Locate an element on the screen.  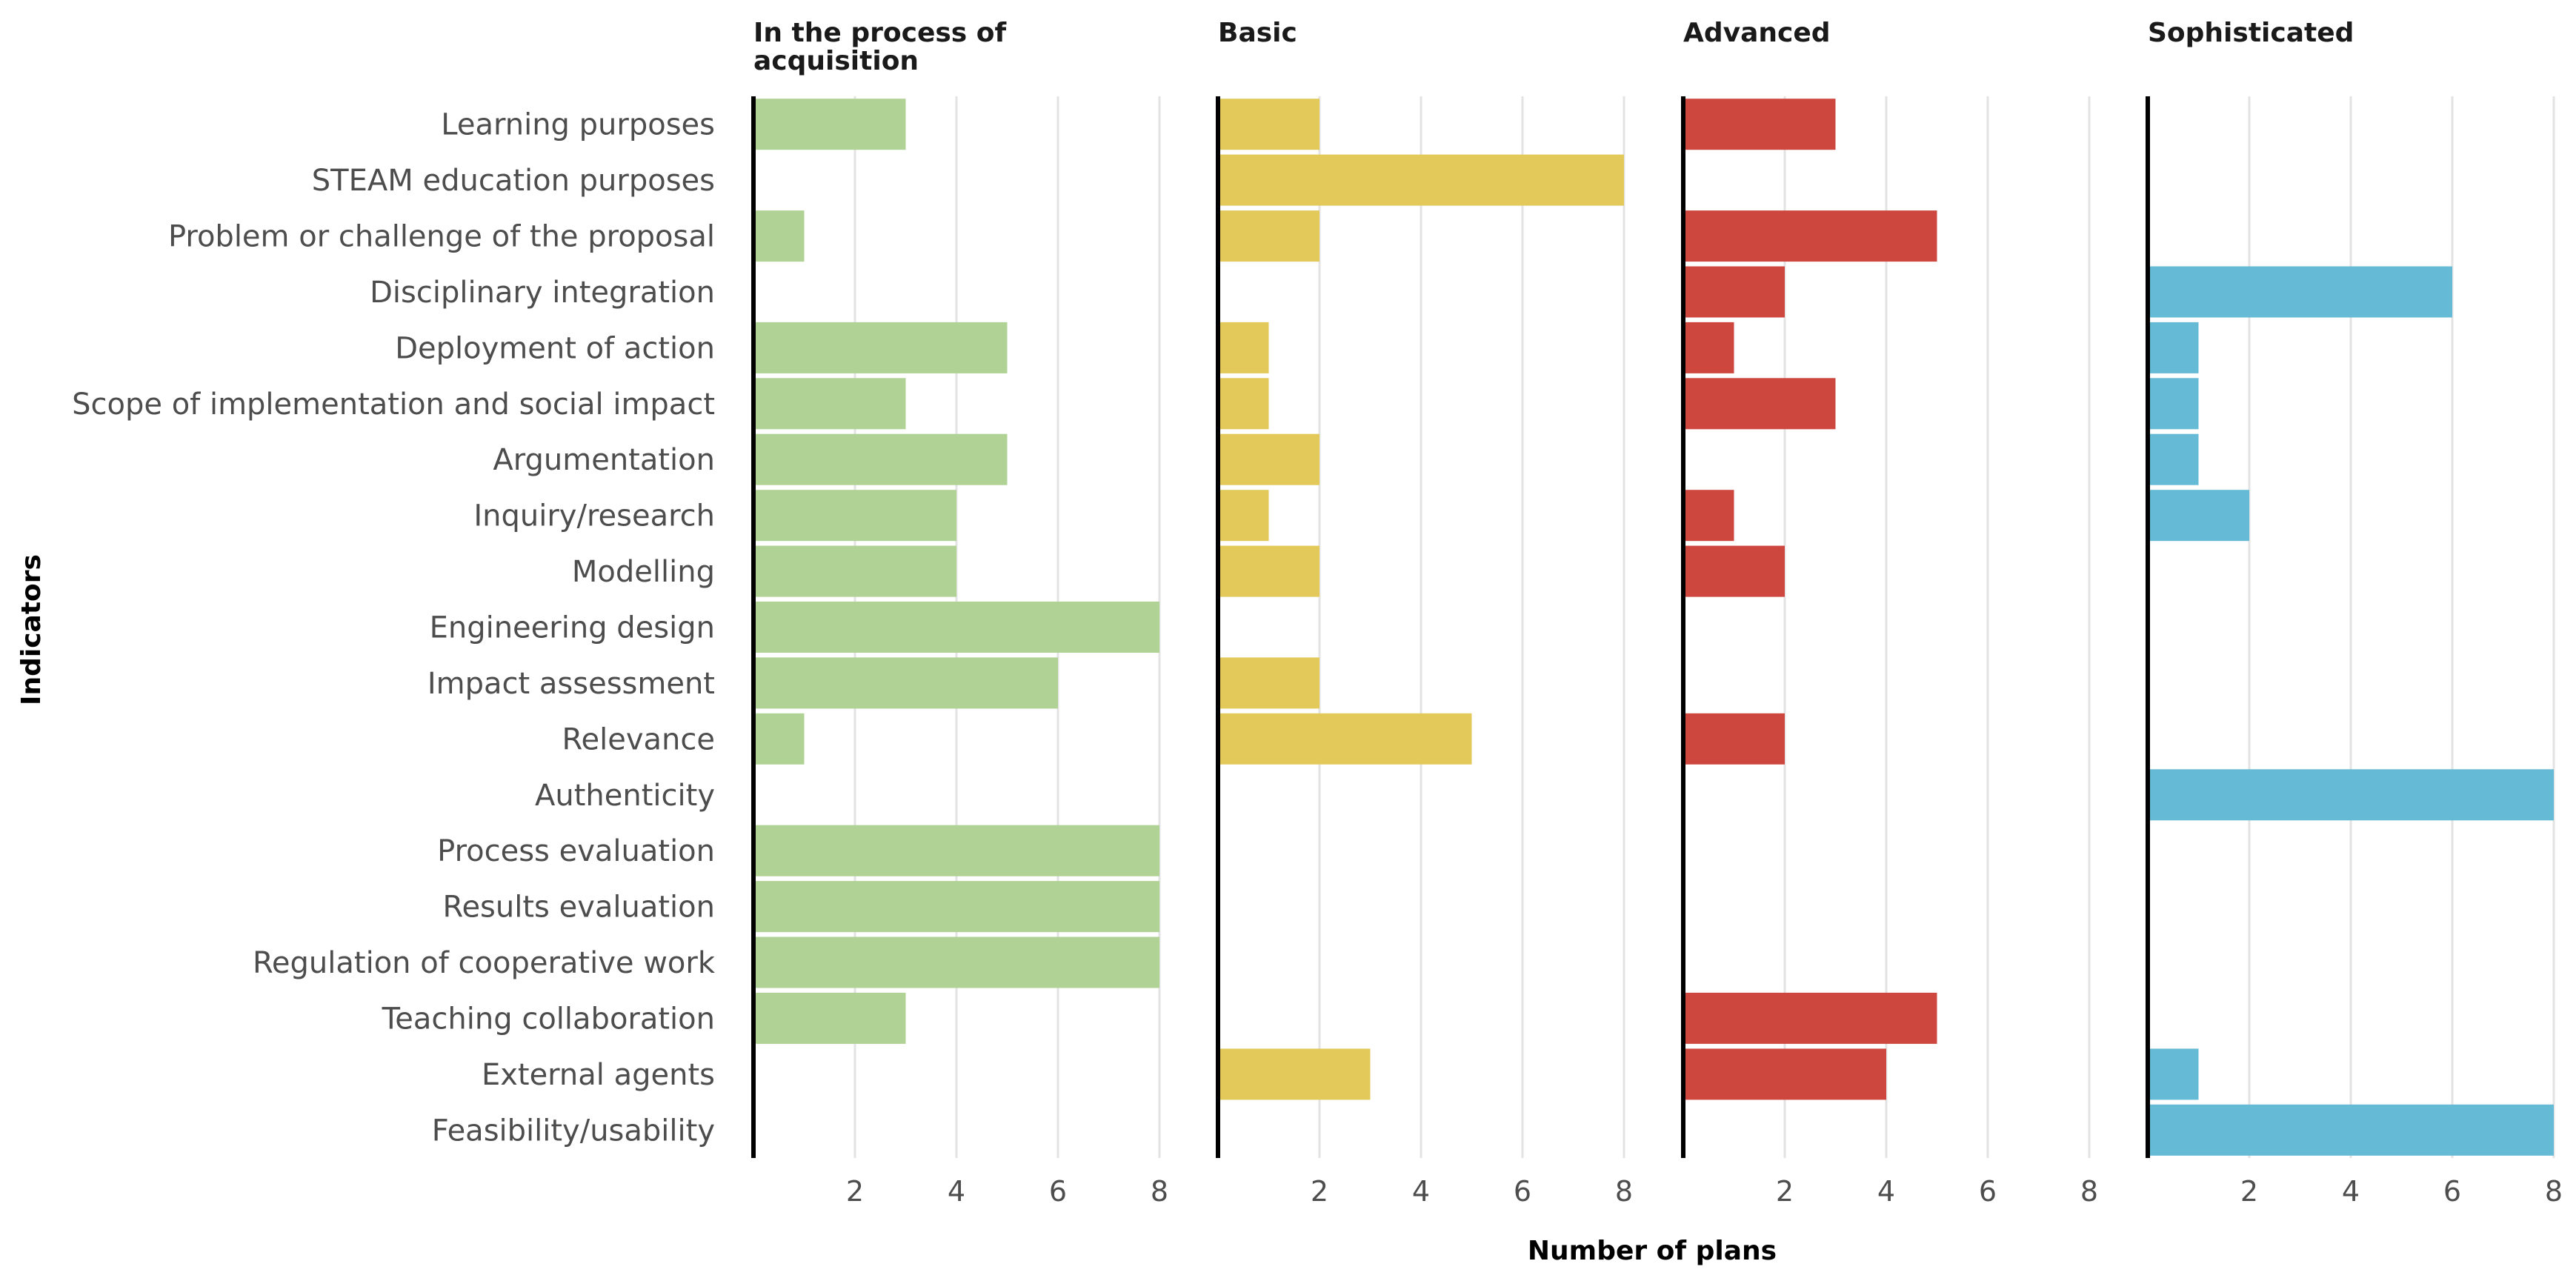
indicator-label: Deployment of action is located at coordinates (555, 348).